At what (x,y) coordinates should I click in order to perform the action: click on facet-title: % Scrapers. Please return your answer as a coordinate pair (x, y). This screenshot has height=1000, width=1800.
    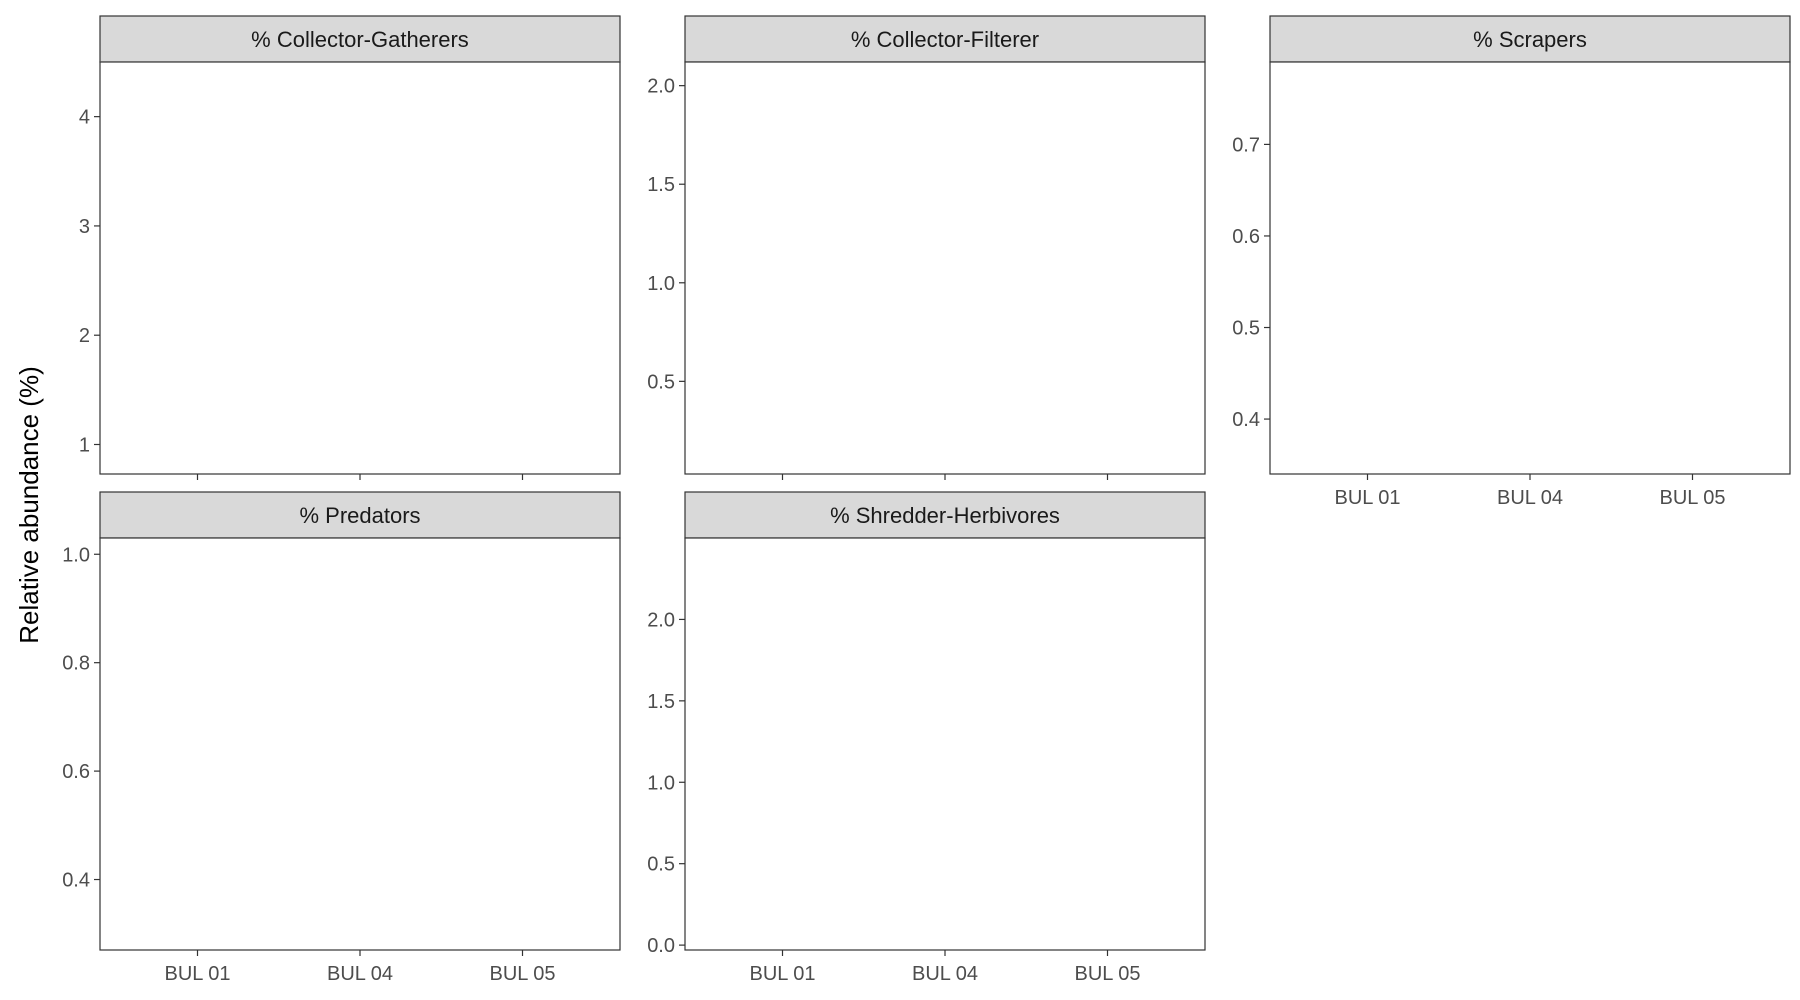
    Looking at the image, I should click on (1530, 39).